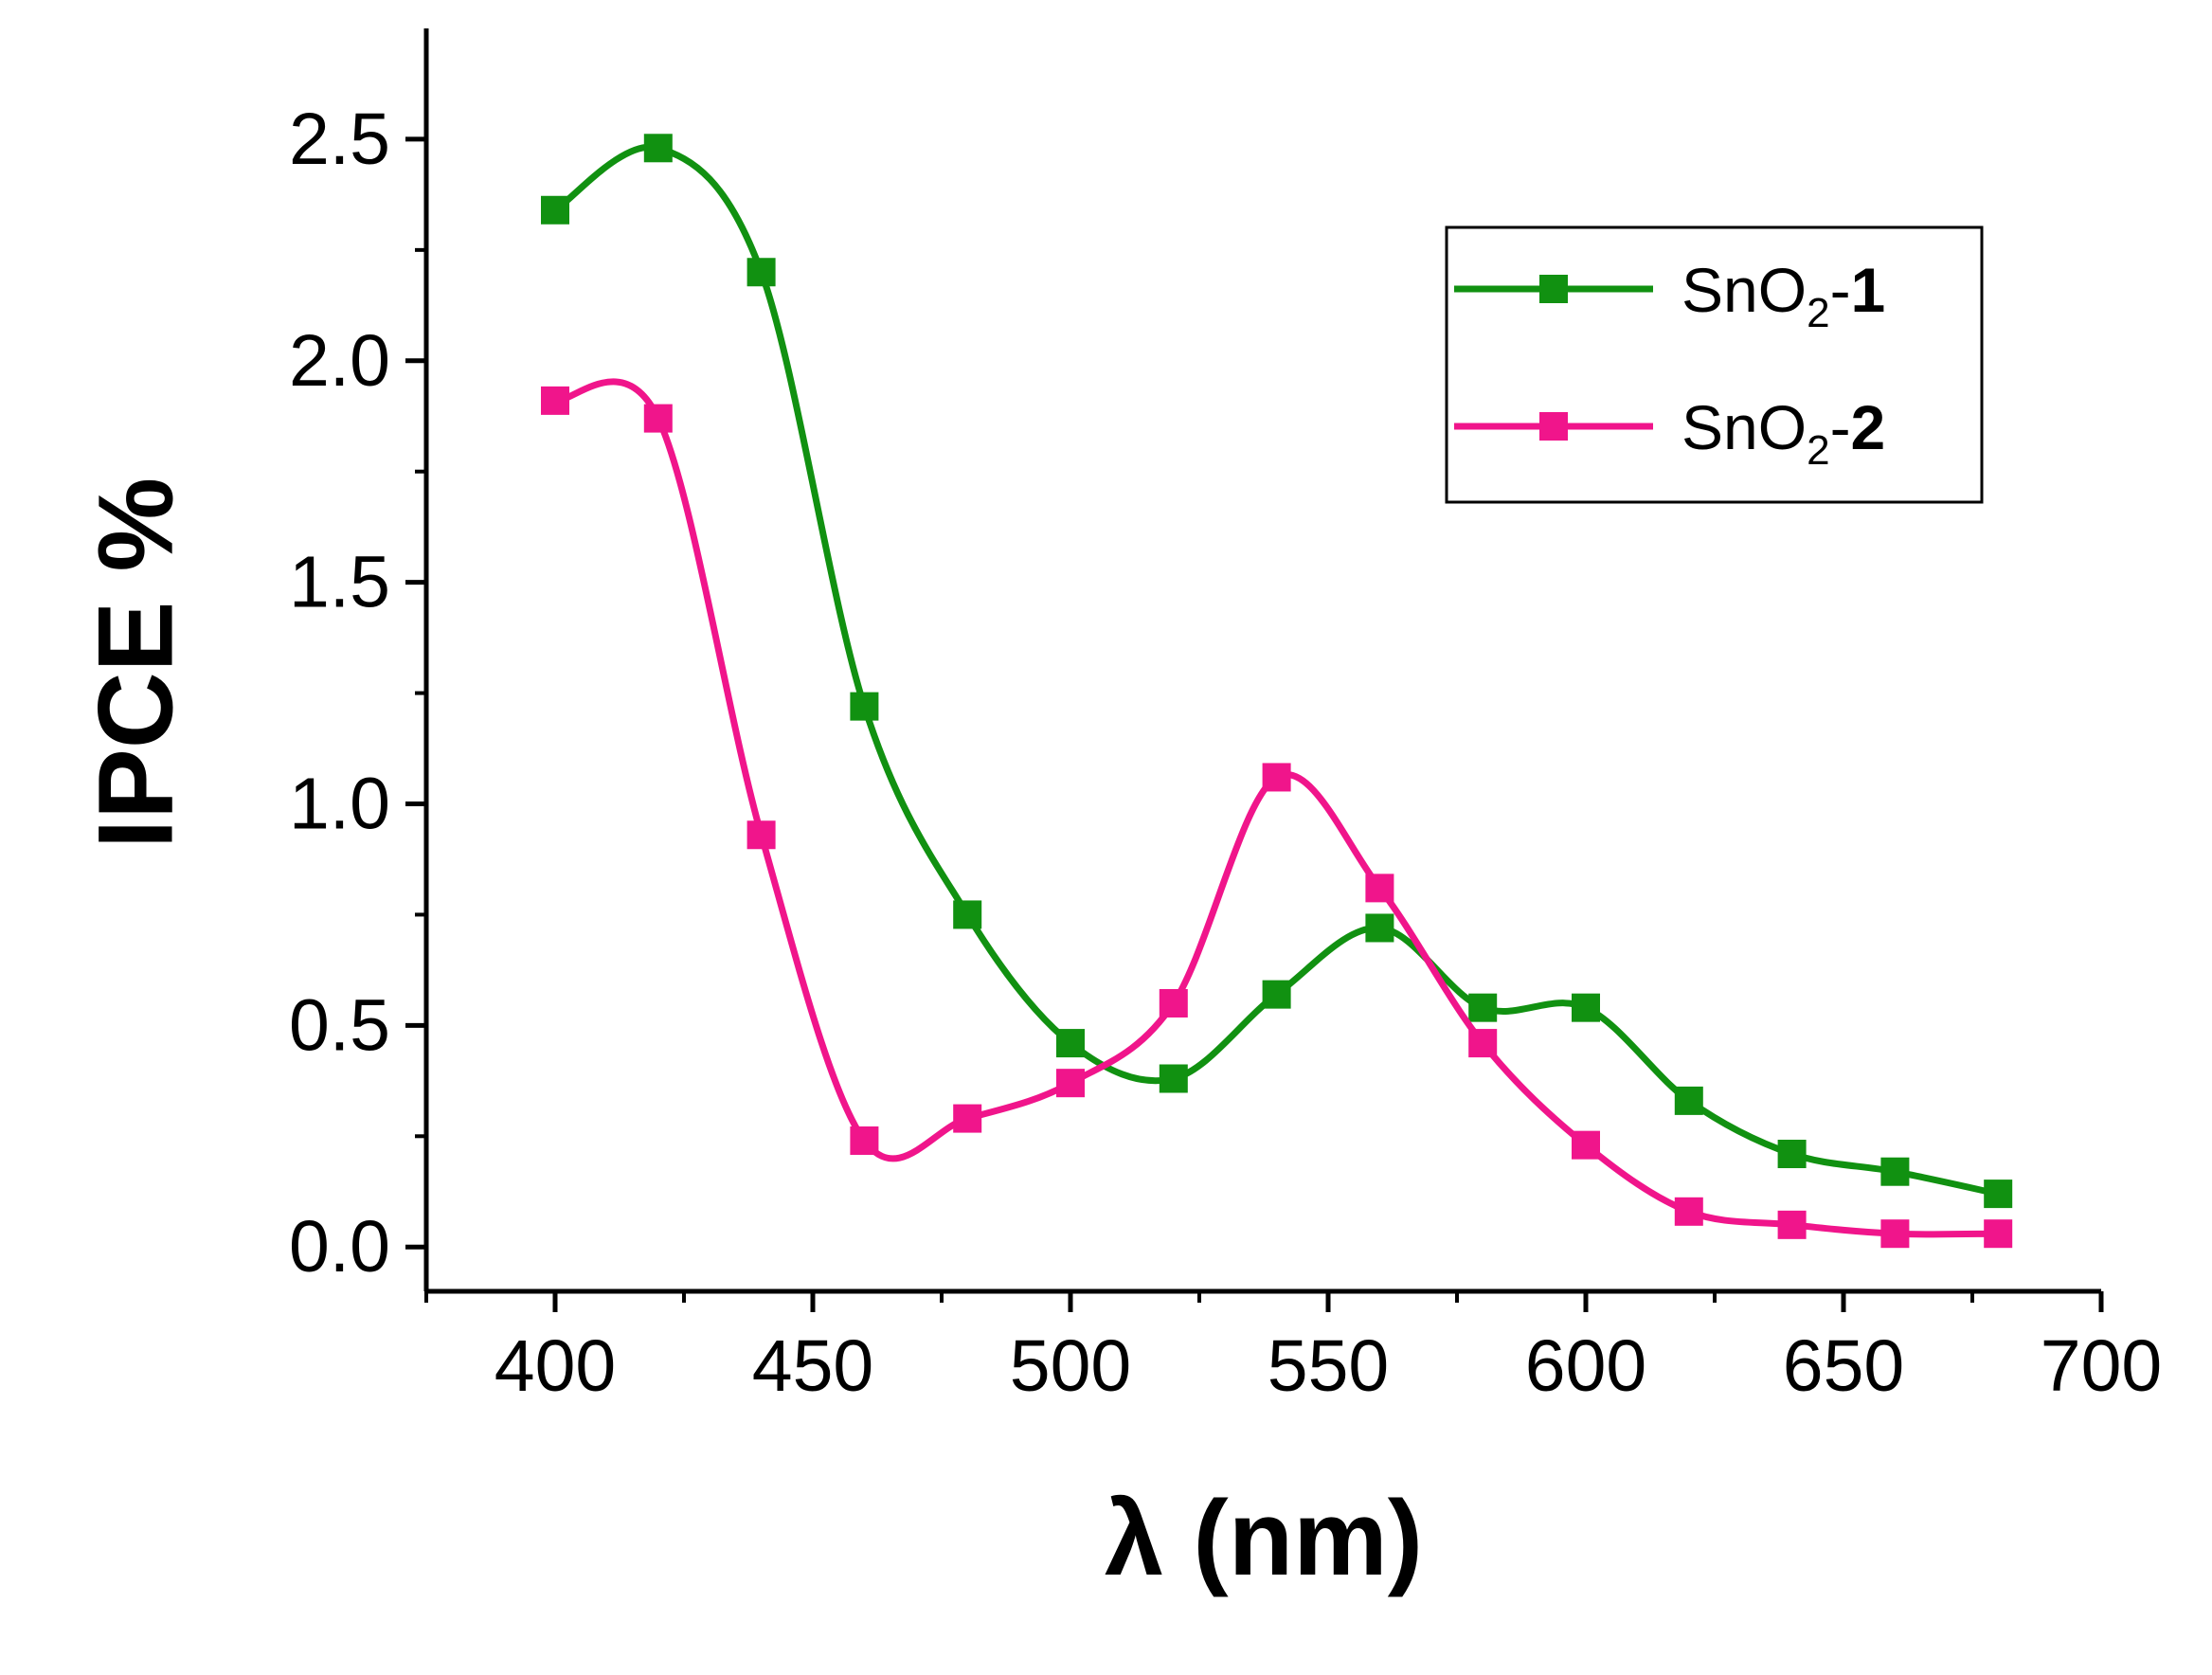  What do you see at coordinates (340, 1247) in the screenshot?
I see `y-tick-label: 0.0` at bounding box center [340, 1247].